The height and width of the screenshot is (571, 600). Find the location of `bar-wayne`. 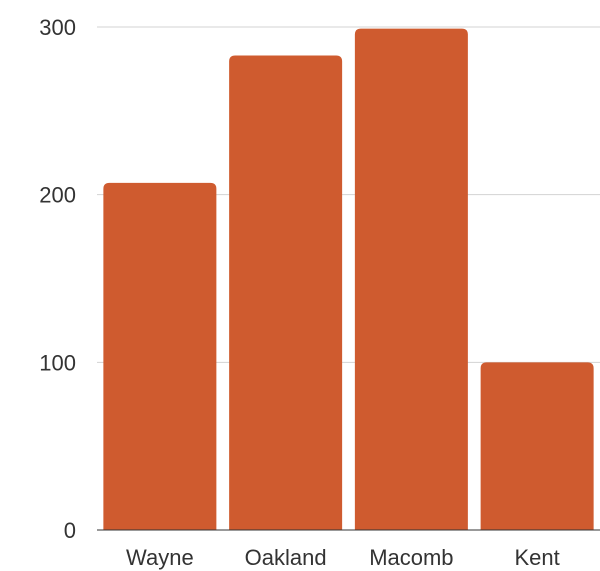

bar-wayne is located at coordinates (160, 356).